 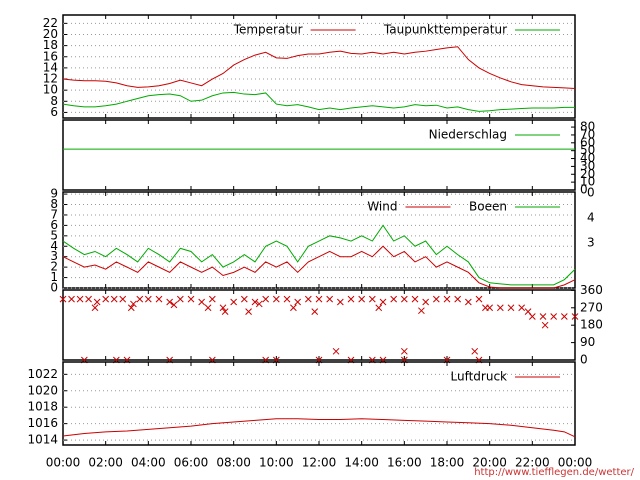 What do you see at coordinates (587, 127) in the screenshot?
I see `y-tick-label: 80` at bounding box center [587, 127].